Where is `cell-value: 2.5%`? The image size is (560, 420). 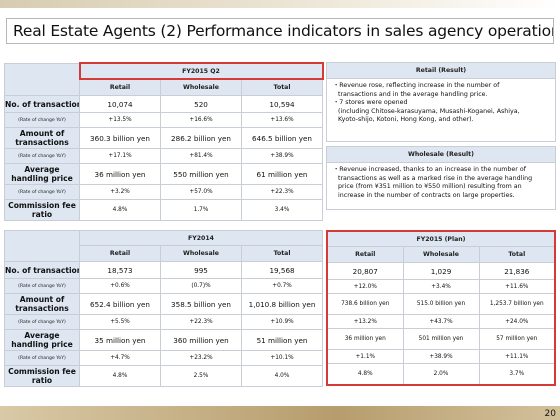
cell-value: 2.5% is located at coordinates (201, 376).